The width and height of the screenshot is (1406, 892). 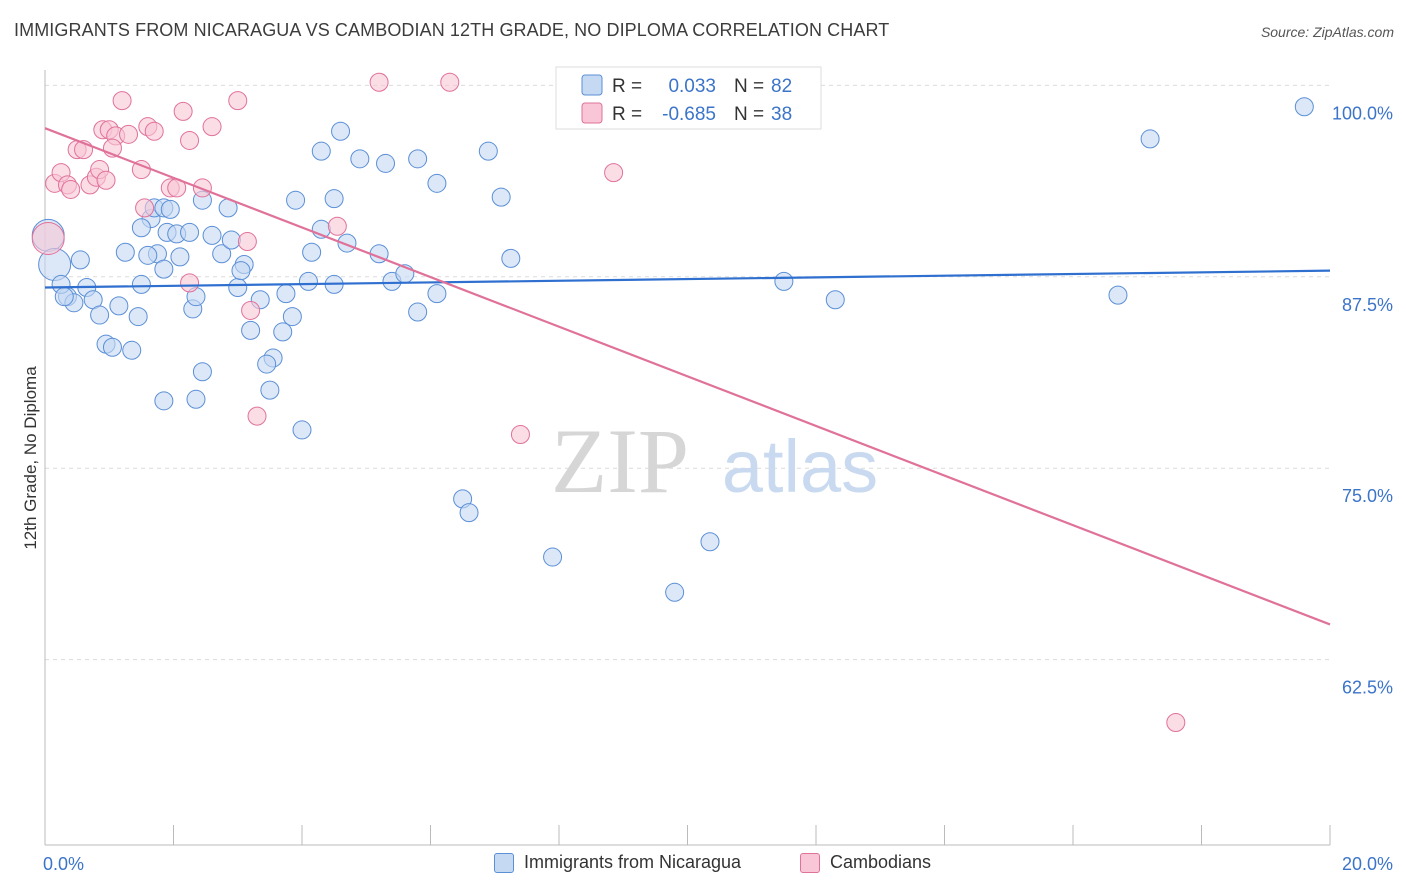 What do you see at coordinates (689, 114) in the screenshot?
I see `stats-r-value-1: -0.685` at bounding box center [689, 114].